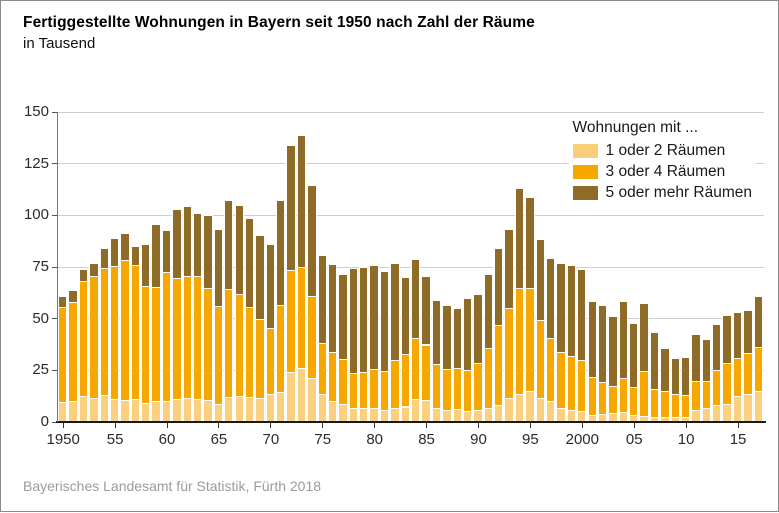 This screenshot has height=513, width=779. Describe the element at coordinates (758, 321) in the screenshot. I see `segment-5plus-2017` at that location.